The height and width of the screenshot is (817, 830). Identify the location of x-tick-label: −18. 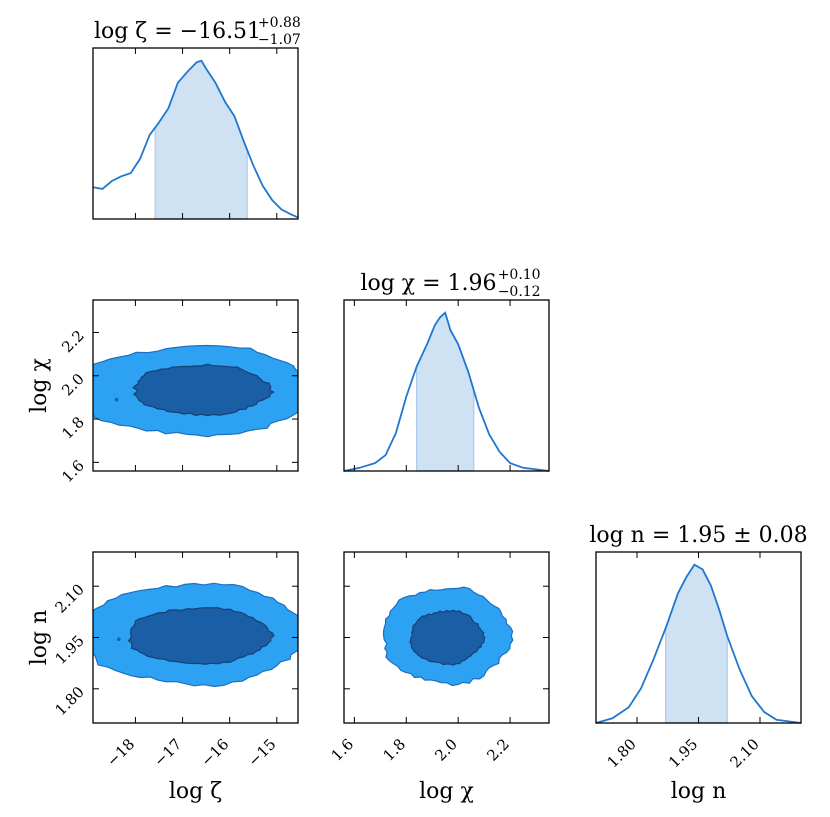
(120, 752).